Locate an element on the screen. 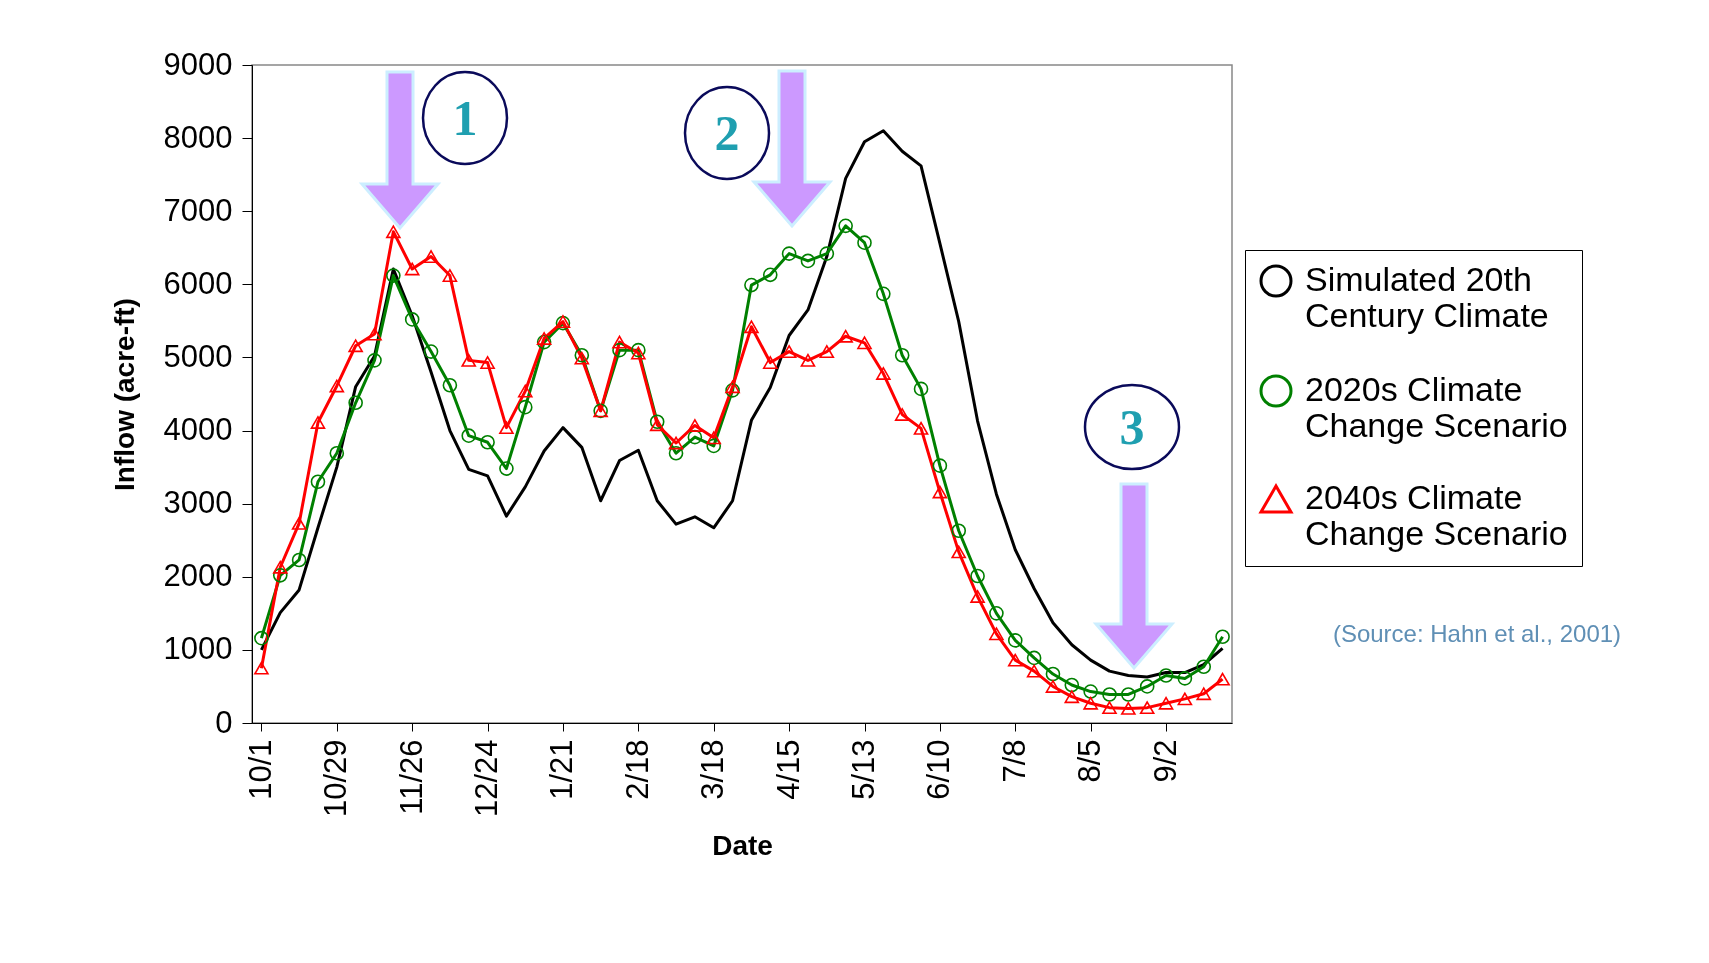  x-tick-label: 12/24 is located at coordinates (487, 778).